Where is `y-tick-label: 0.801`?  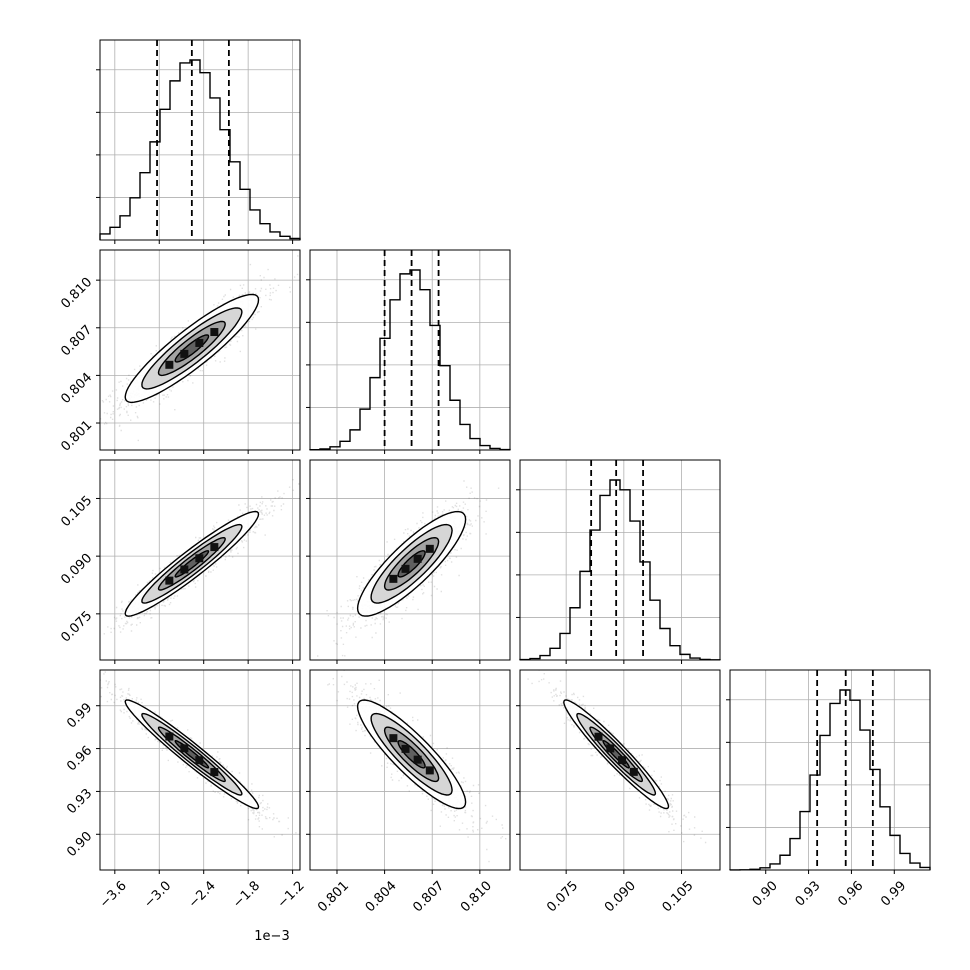 y-tick-label: 0.801 is located at coordinates (76, 436).